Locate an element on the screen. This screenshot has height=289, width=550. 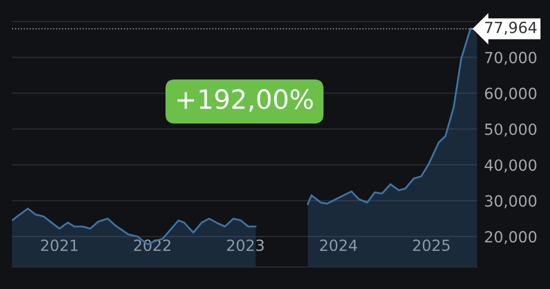
x-tick-label: 2024 is located at coordinates (339, 245).